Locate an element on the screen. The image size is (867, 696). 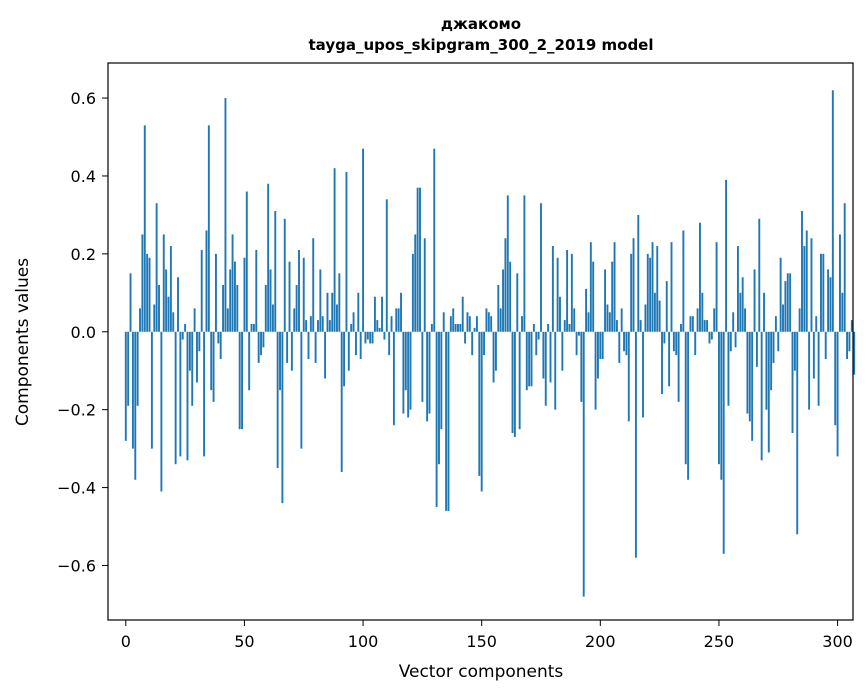
x-tick-label: 0 is located at coordinates (126, 641).